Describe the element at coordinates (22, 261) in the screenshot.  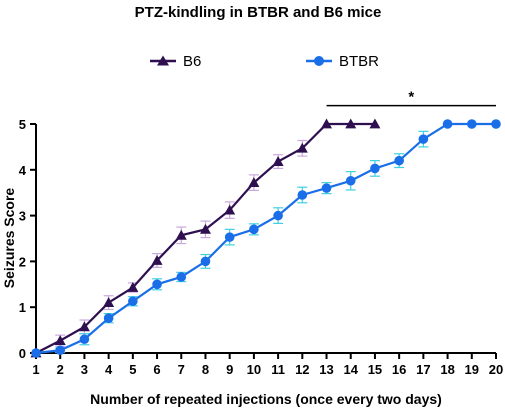
I see `y-tick-label-2: 2` at that location.